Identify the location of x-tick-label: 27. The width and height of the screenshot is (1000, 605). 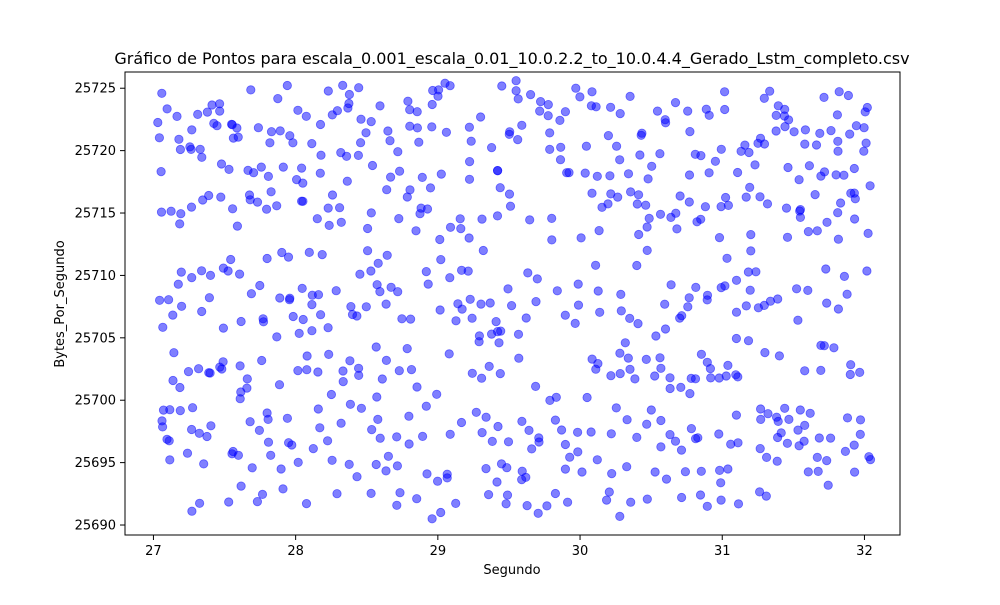
(153, 551).